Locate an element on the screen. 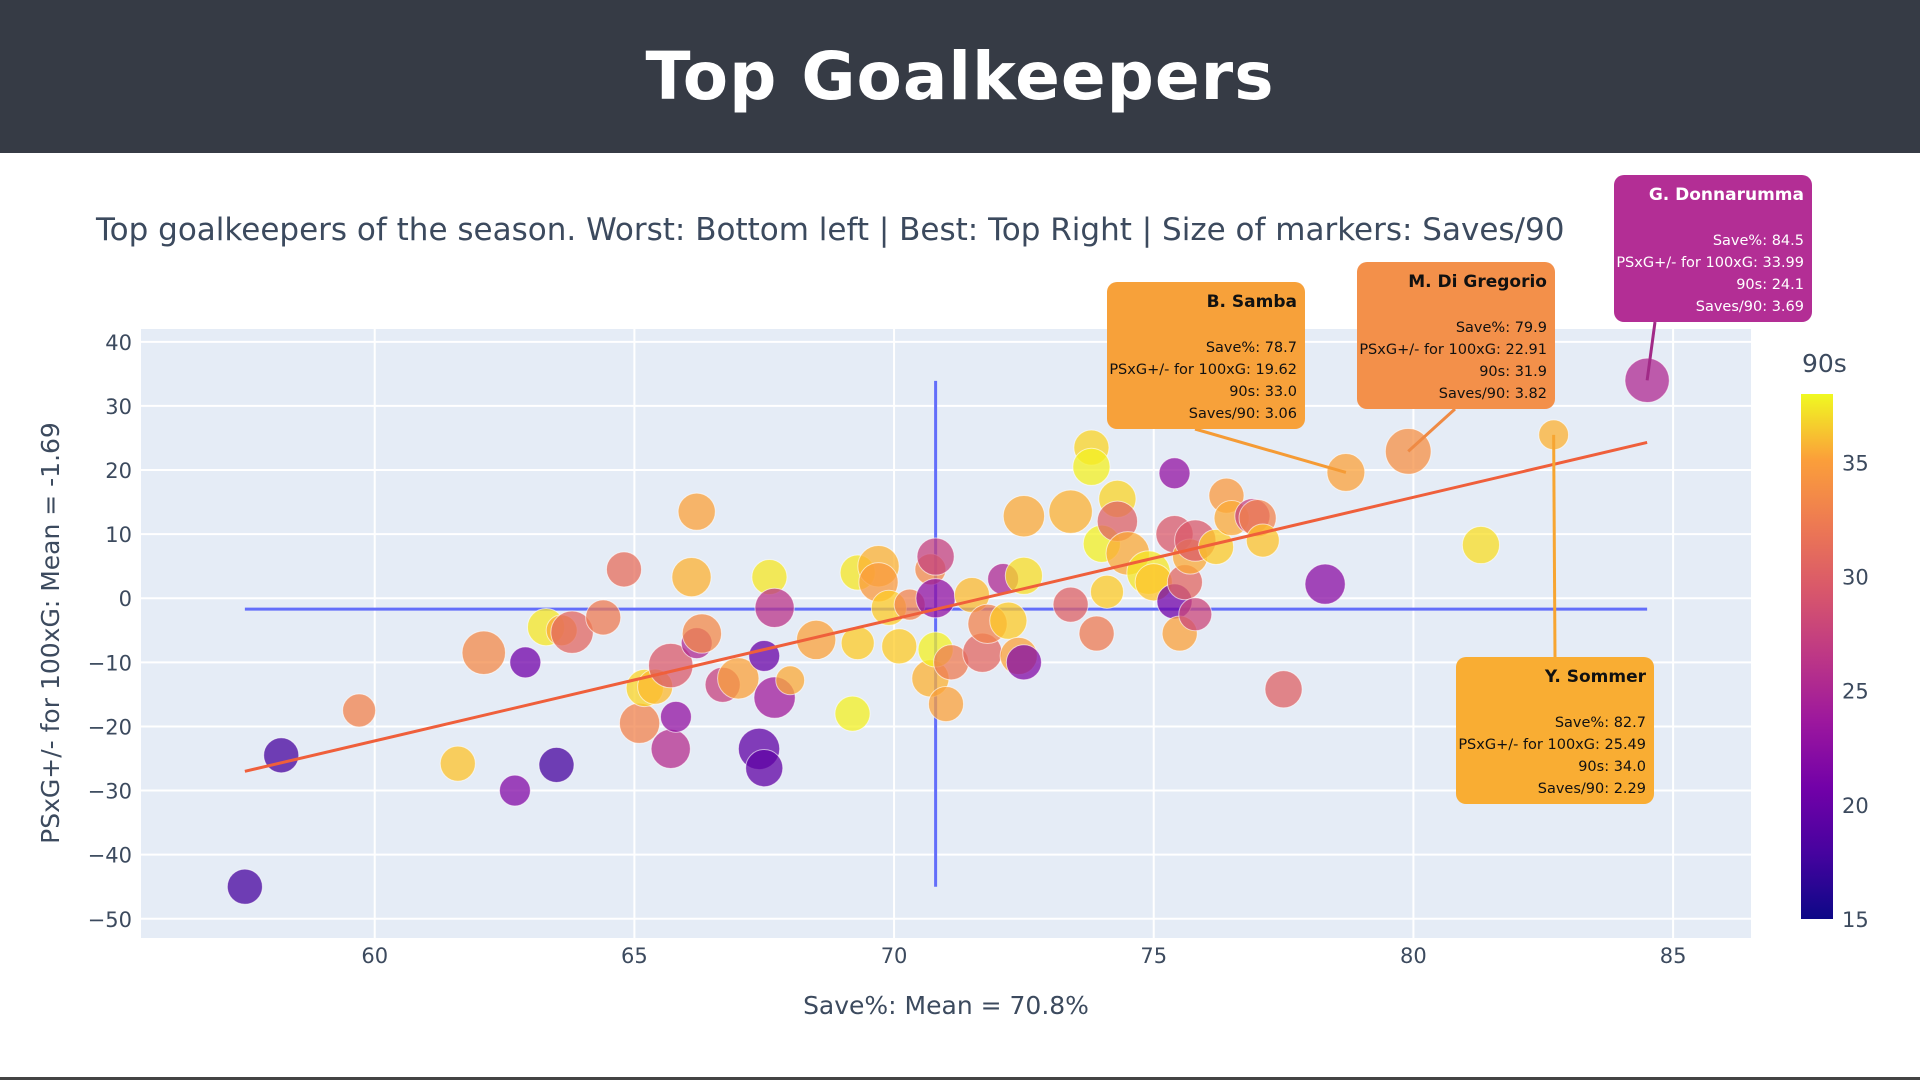 Image resolution: width=1920 pixels, height=1080 pixels. annotation-line: Saves/90: 3.69 is located at coordinates (1750, 307).